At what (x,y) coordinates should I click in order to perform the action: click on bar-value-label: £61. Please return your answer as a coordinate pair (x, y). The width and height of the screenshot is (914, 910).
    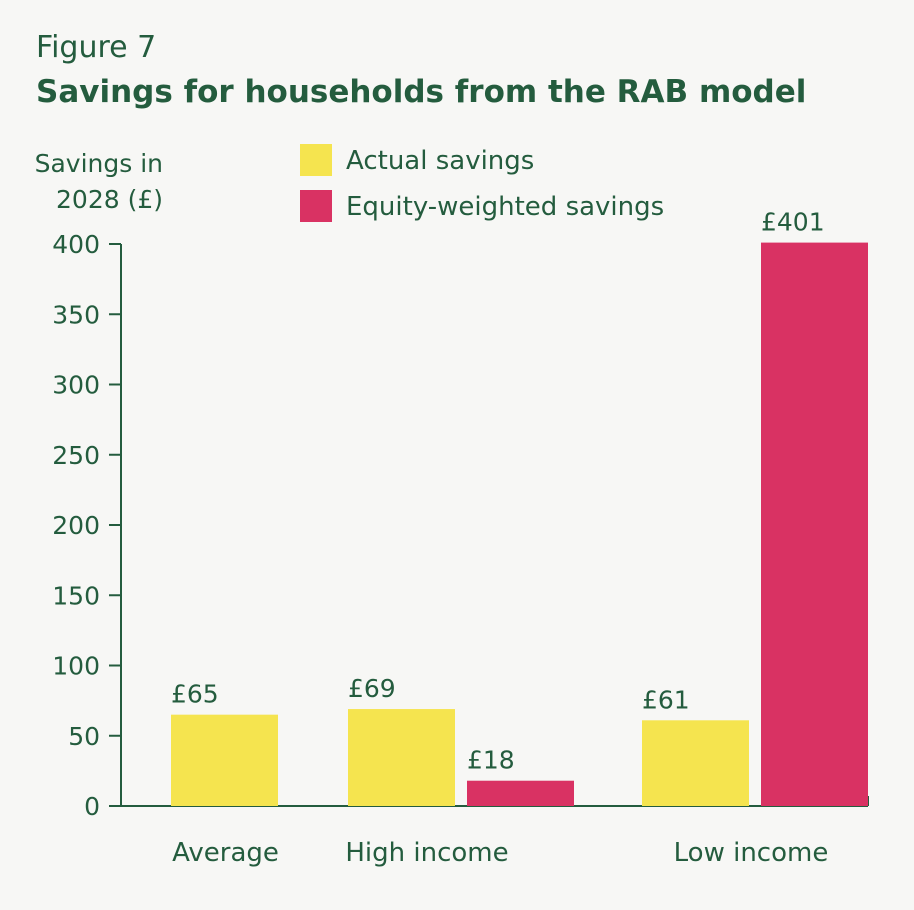
    Looking at the image, I should click on (666, 699).